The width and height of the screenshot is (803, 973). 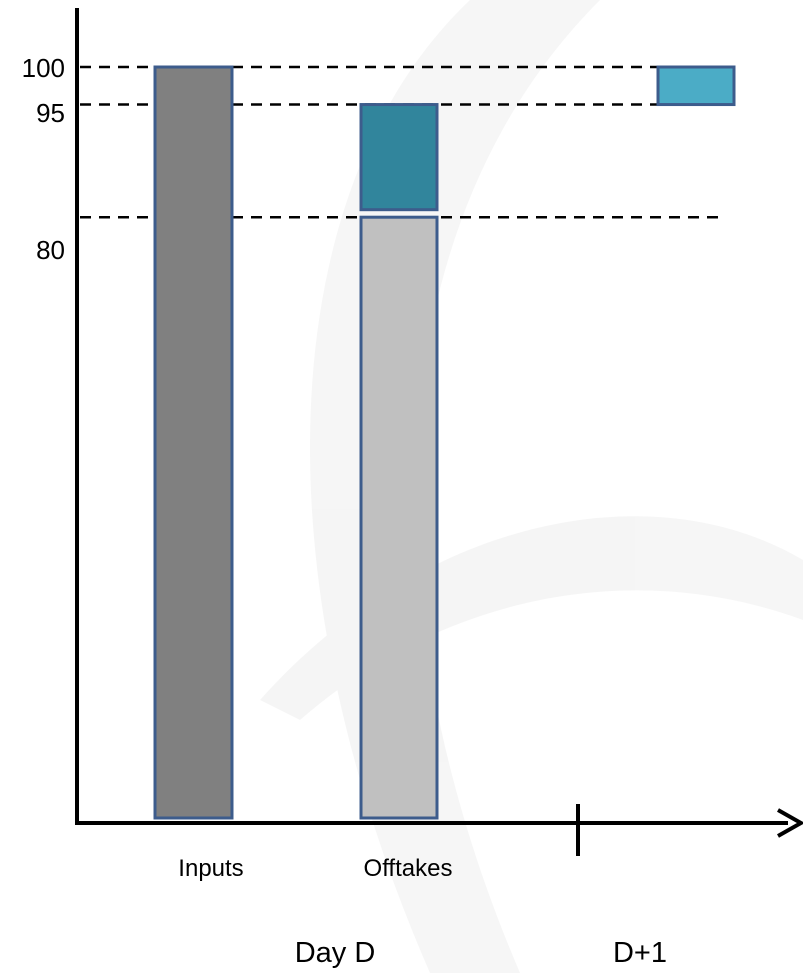 What do you see at coordinates (481, 953) in the screenshot?
I see `period-labels: Day D D+1` at bounding box center [481, 953].